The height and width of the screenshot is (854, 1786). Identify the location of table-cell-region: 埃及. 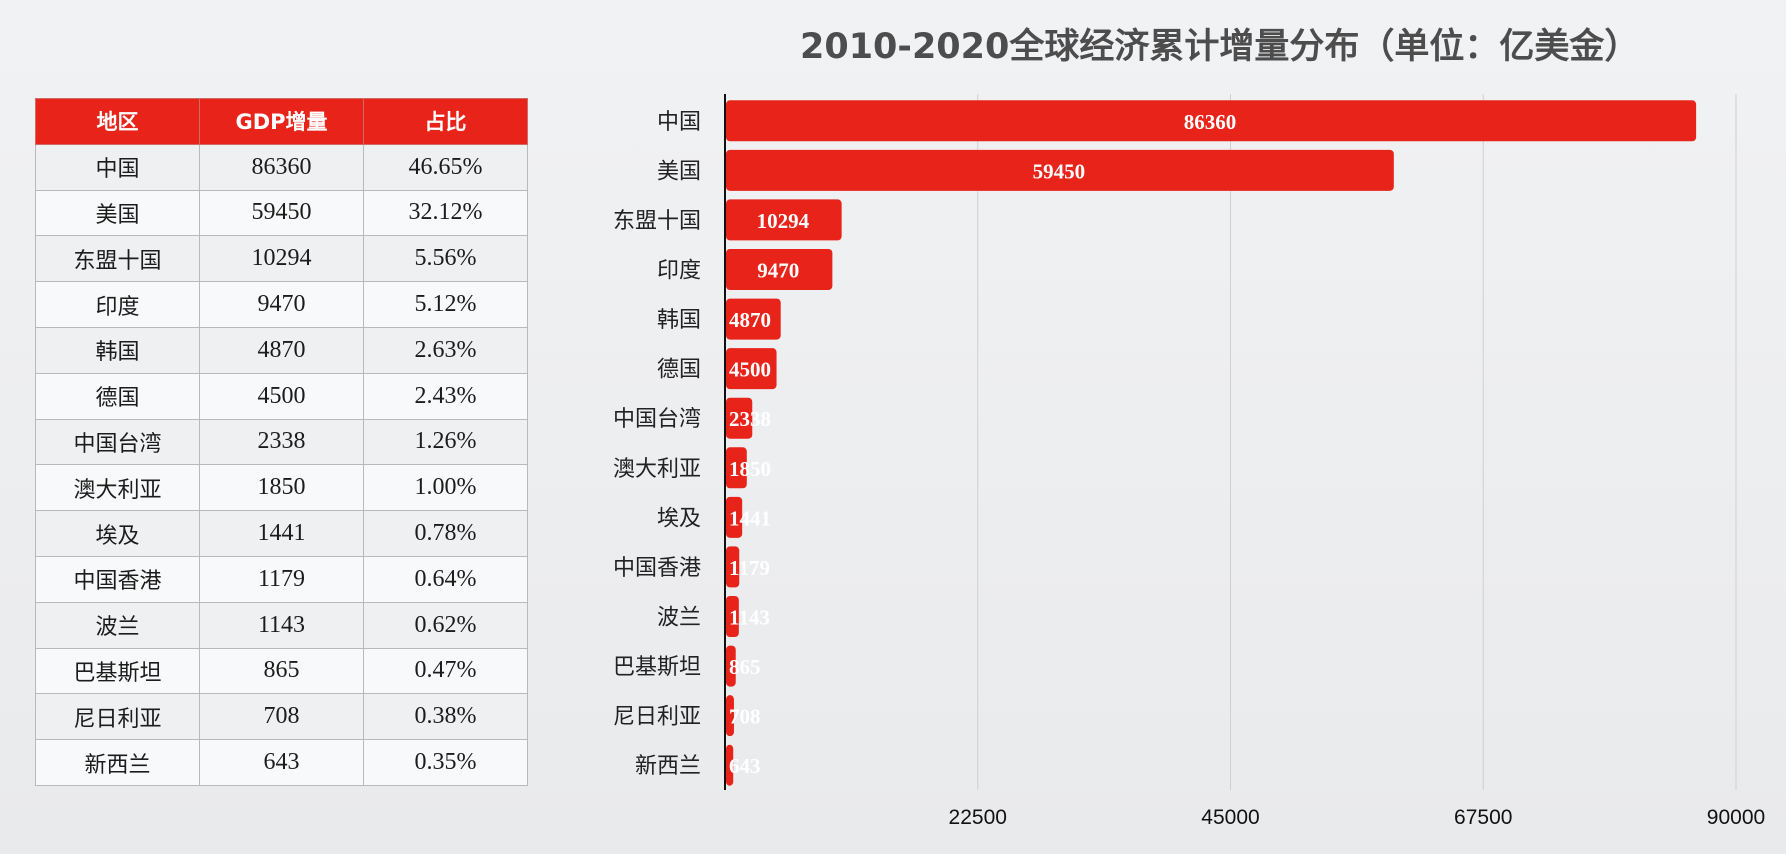
(117, 533).